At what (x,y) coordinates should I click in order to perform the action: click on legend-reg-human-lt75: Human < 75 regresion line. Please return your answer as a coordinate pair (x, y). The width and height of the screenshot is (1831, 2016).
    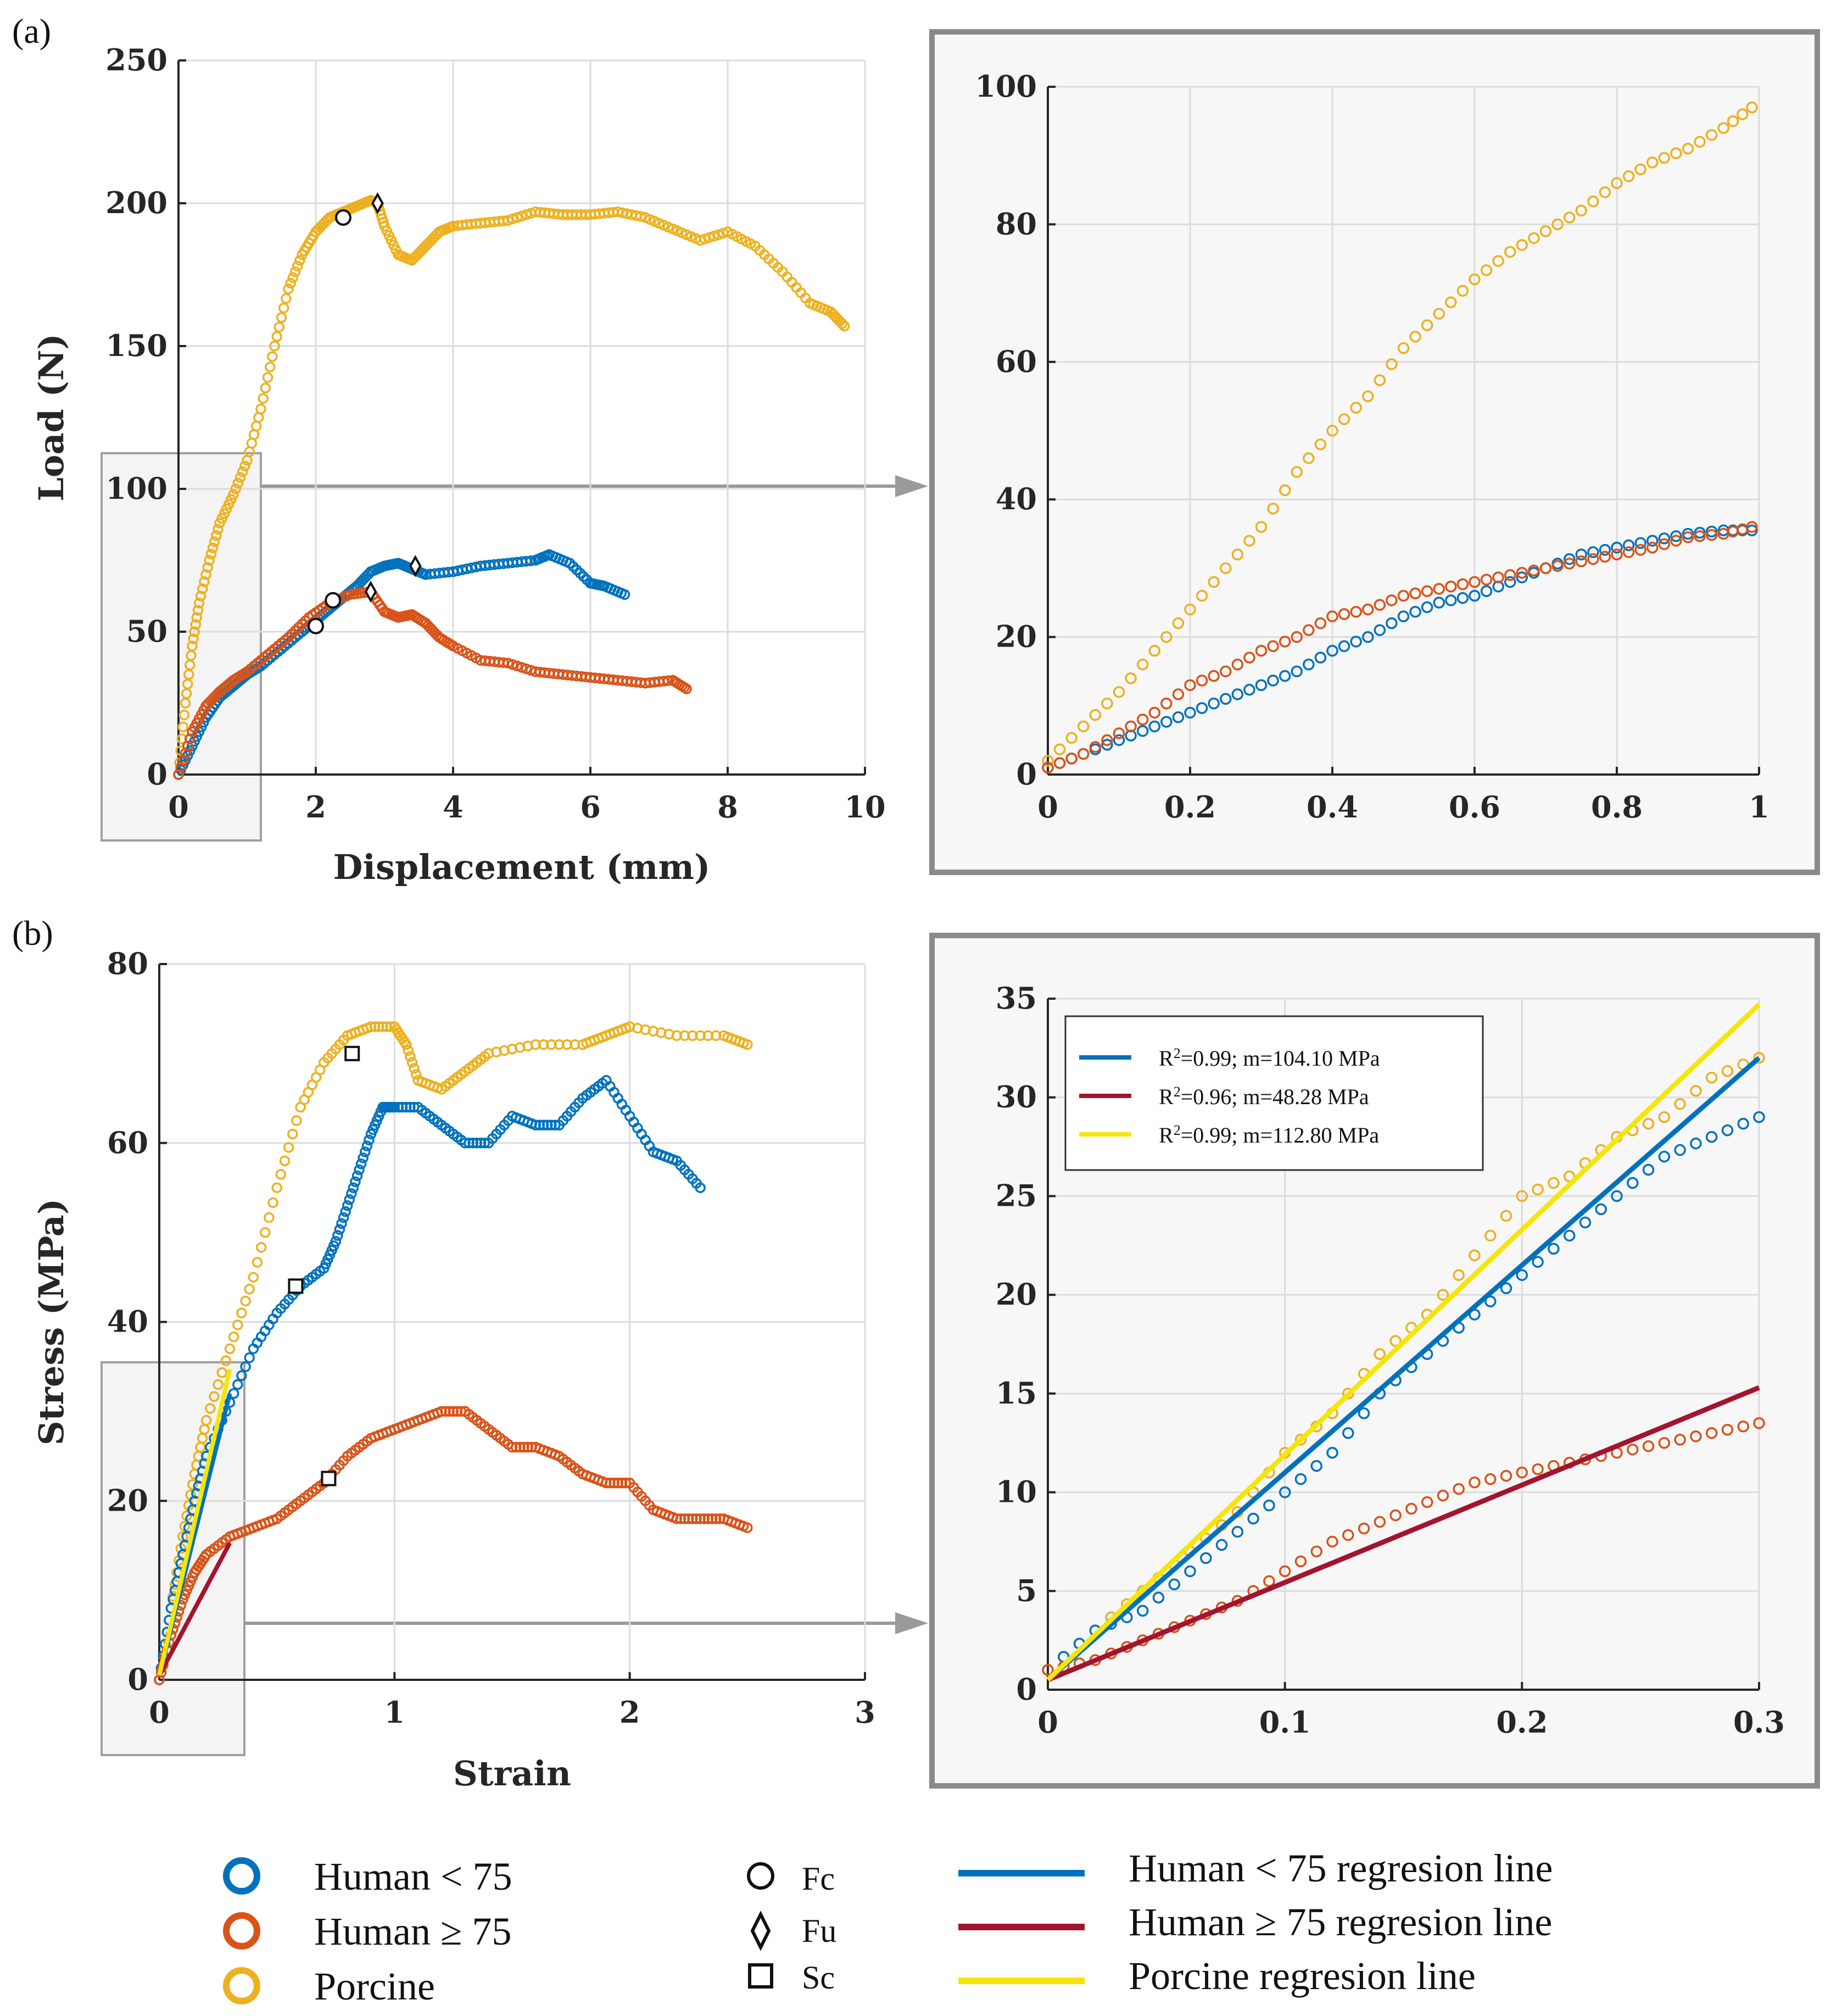
    Looking at the image, I should click on (1341, 1868).